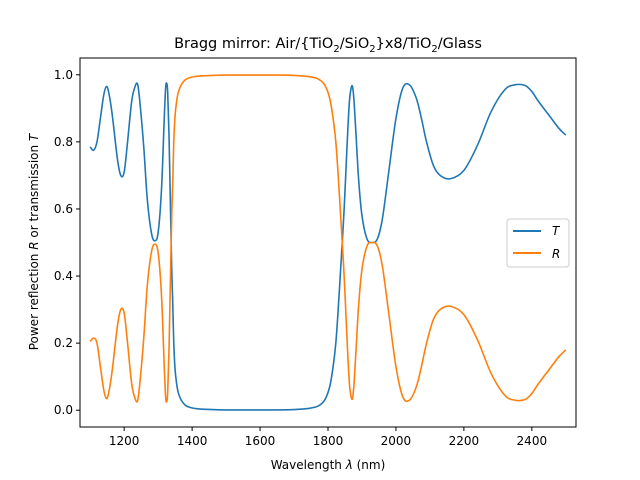 This screenshot has width=640, height=480. Describe the element at coordinates (556, 254) in the screenshot. I see `legend-label-r: R` at that location.